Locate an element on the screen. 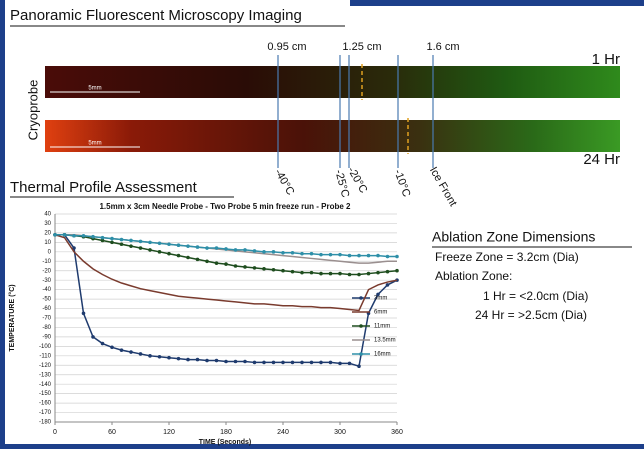 This screenshot has width=644, height=449. distance-label: 0.95 cm is located at coordinates (286, 47).